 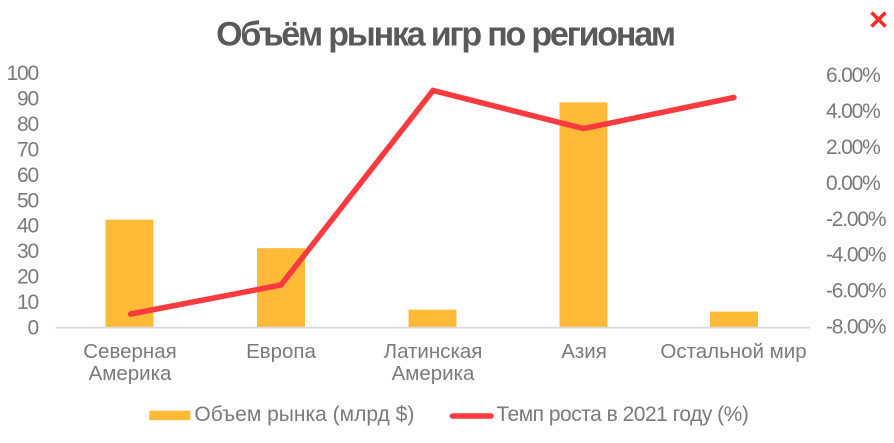 What do you see at coordinates (856, 255) in the screenshot?
I see `svg-text: -4.00%` at bounding box center [856, 255].